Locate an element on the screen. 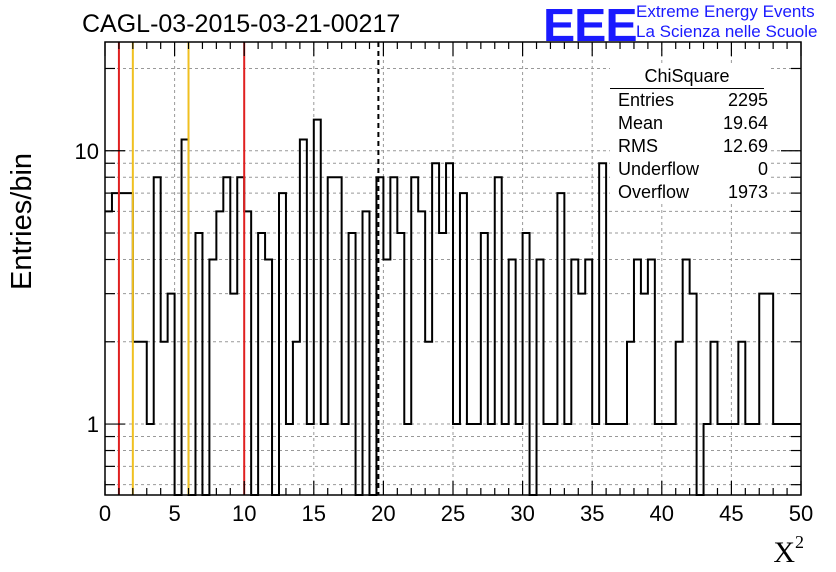 Image resolution: width=836 pixels, height=572 pixels. x-tick-label: 30 is located at coordinates (522, 513).